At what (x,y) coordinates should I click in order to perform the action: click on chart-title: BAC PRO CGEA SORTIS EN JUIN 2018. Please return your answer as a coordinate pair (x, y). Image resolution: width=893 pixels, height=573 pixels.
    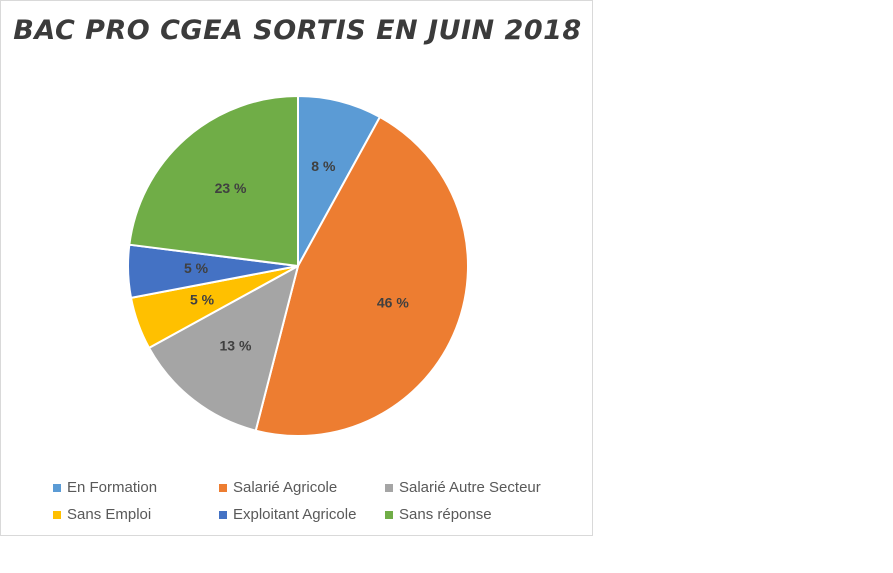
    Looking at the image, I should click on (297, 30).